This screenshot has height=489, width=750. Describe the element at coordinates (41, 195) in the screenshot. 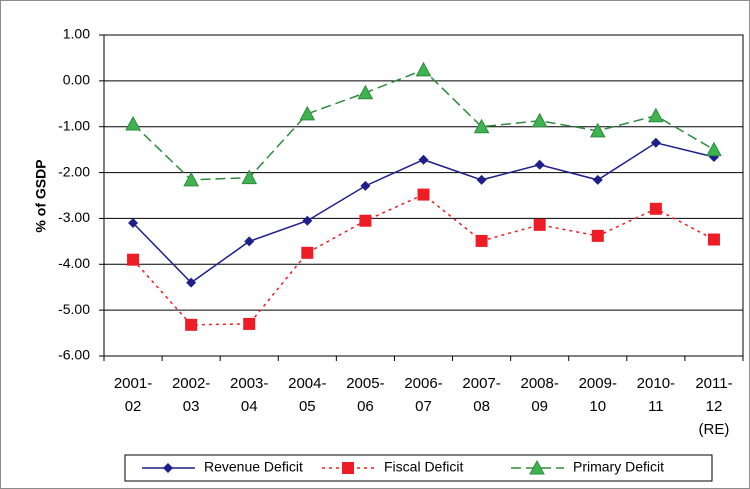

I see `y-axis-label: % of GSDP` at that location.